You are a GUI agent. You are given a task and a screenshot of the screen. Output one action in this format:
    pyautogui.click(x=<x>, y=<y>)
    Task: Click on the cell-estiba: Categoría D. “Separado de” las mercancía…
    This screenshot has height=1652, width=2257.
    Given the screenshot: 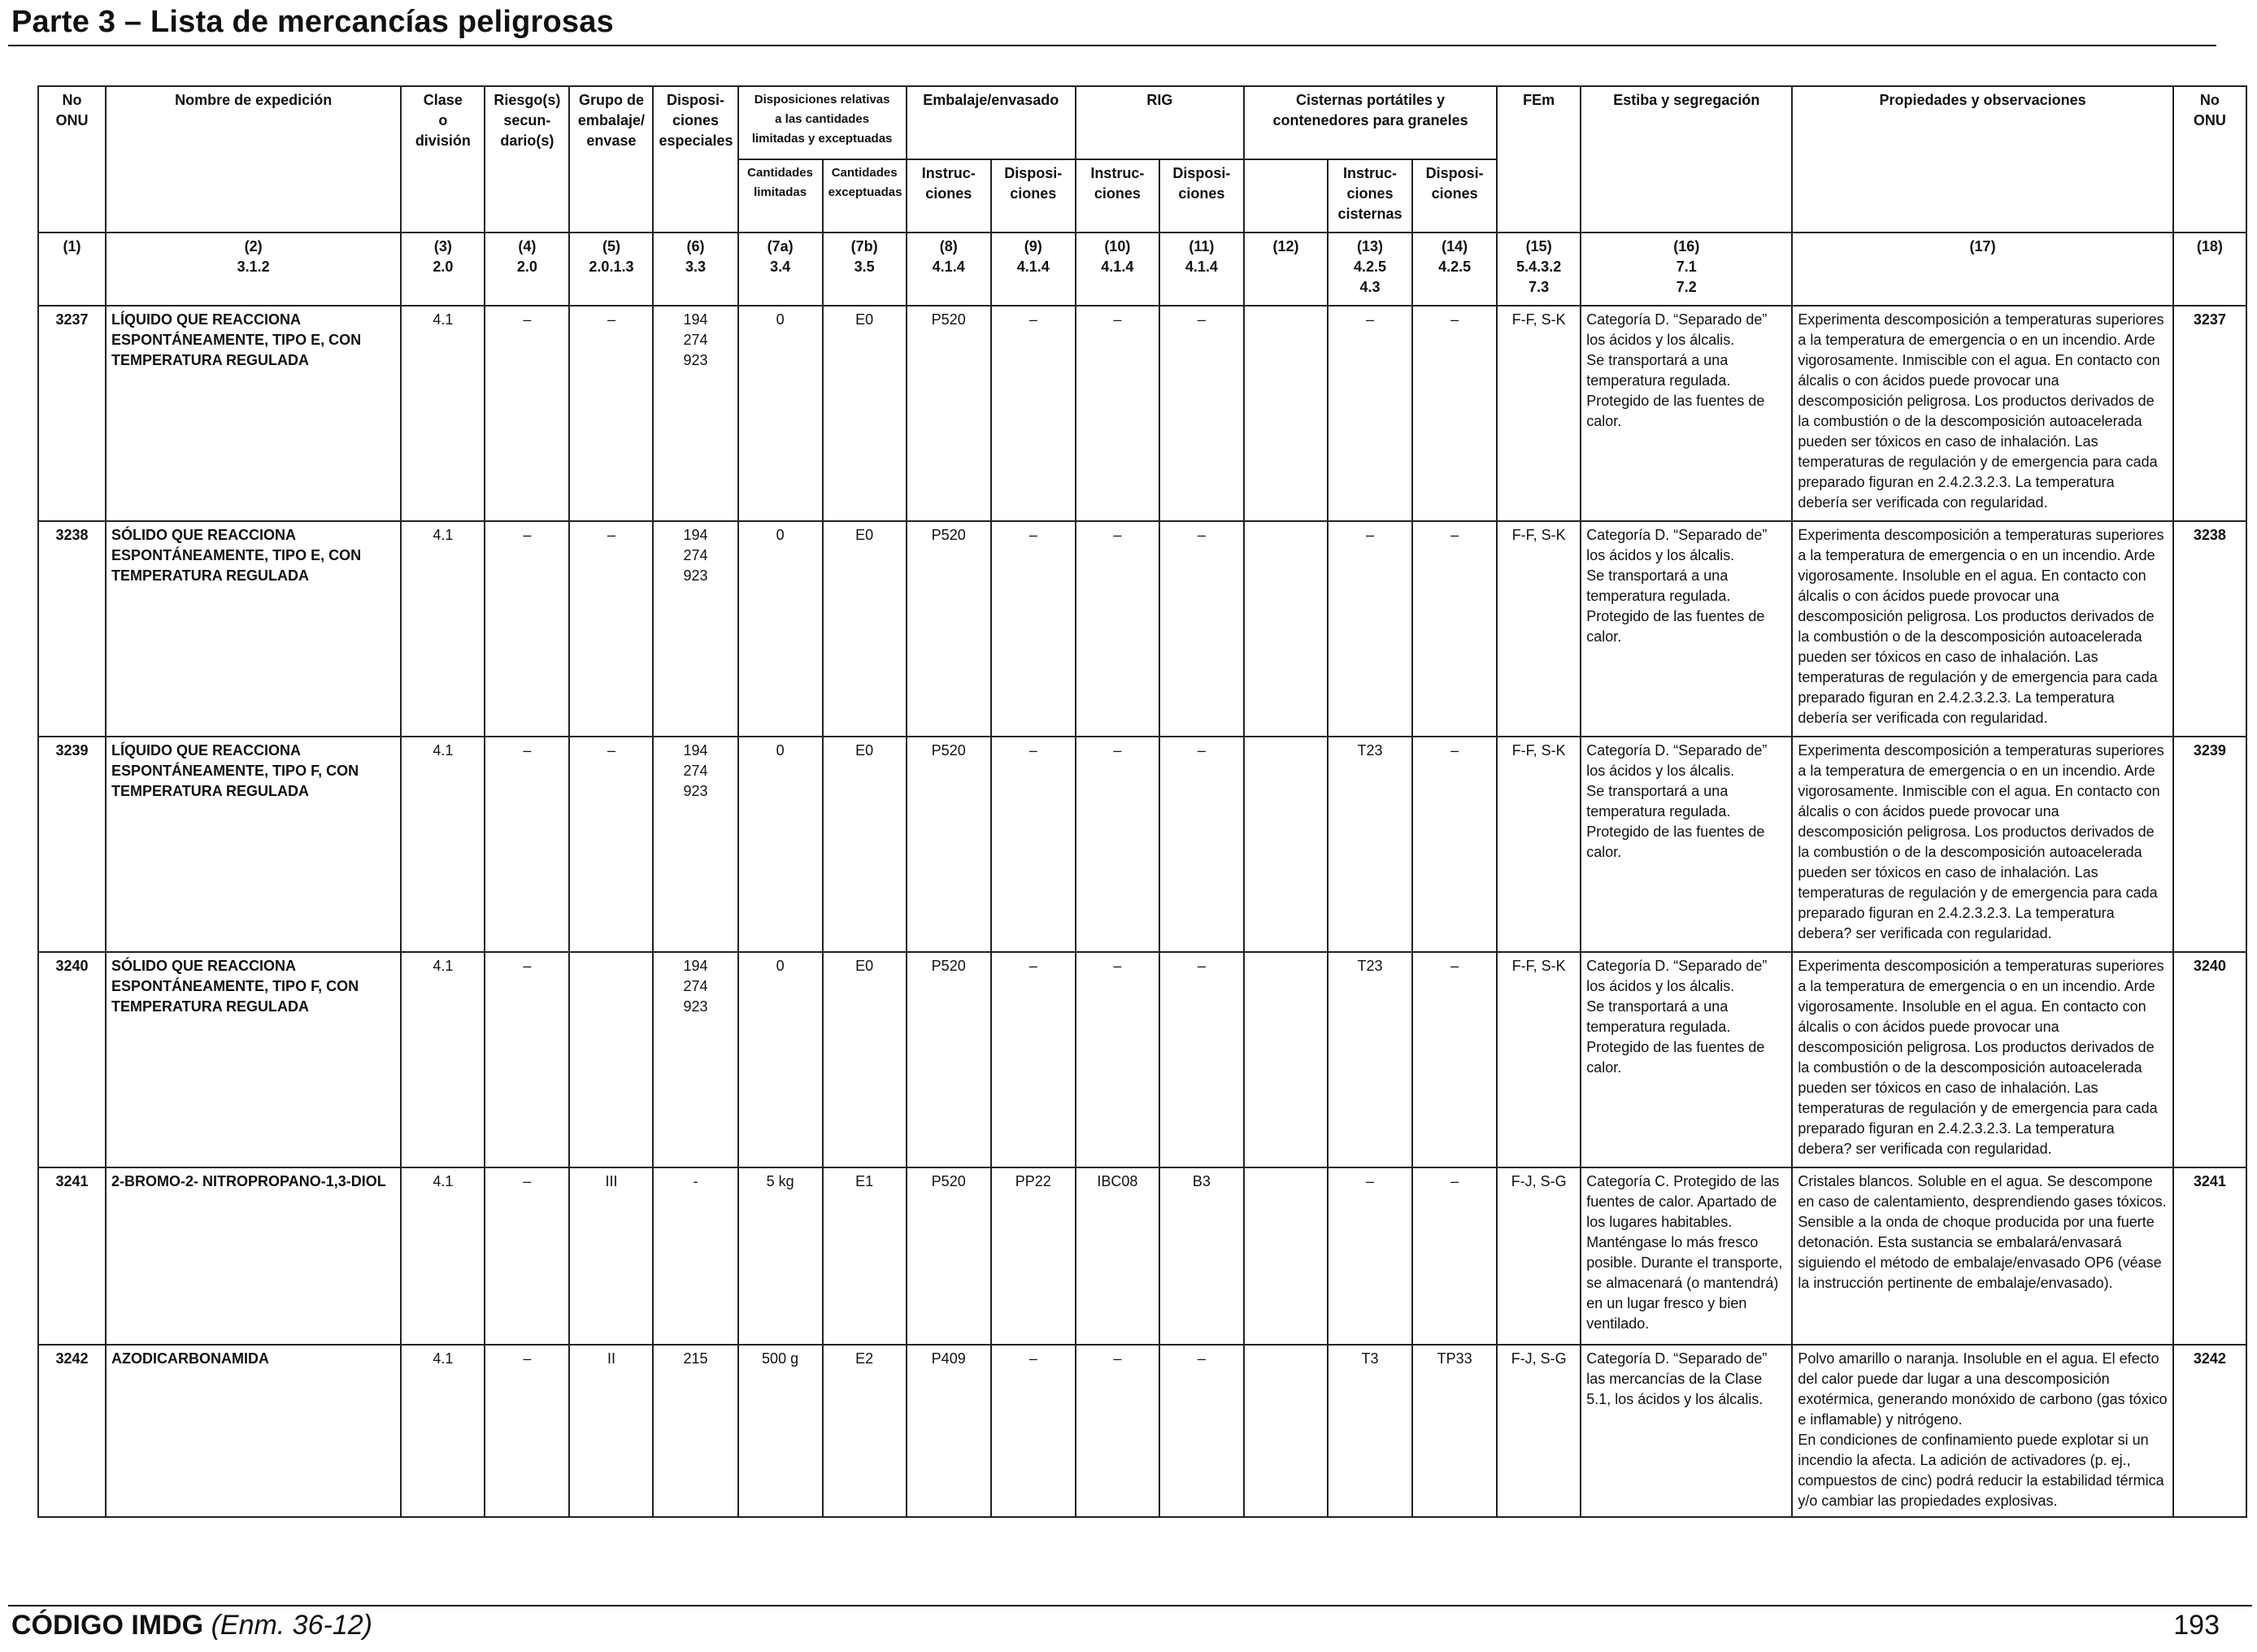 What is the action you would take?
    pyautogui.click(x=1687, y=1431)
    